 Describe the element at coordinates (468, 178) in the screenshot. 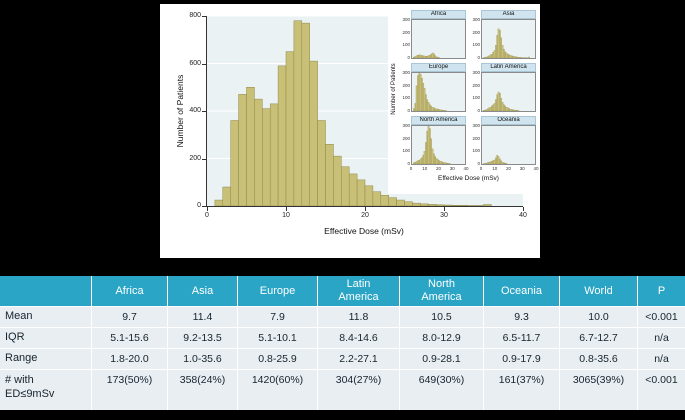

I see `inset-x-axis-label: Effective Dose (mSv)` at that location.